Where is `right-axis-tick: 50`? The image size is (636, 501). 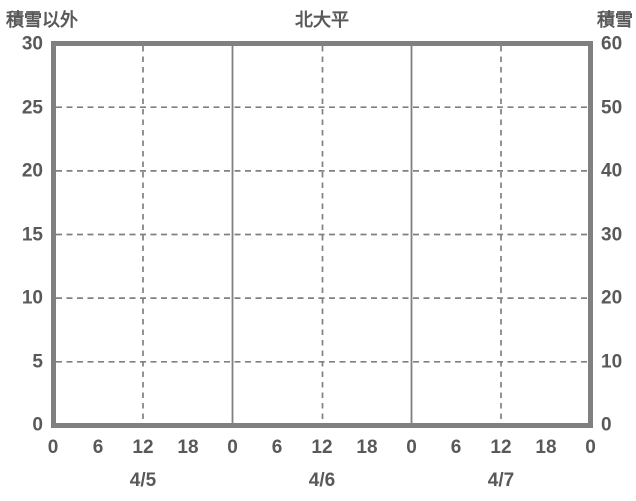 right-axis-tick: 50 is located at coordinates (612, 107).